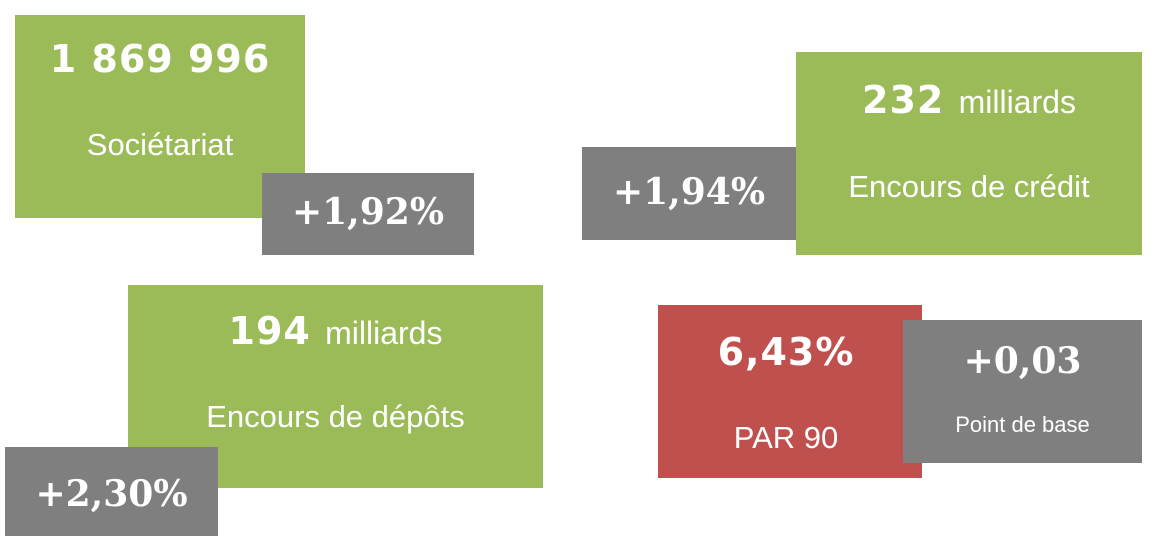 The image size is (1157, 536). I want to click on card-label: Encours de dépôts, so click(335, 416).